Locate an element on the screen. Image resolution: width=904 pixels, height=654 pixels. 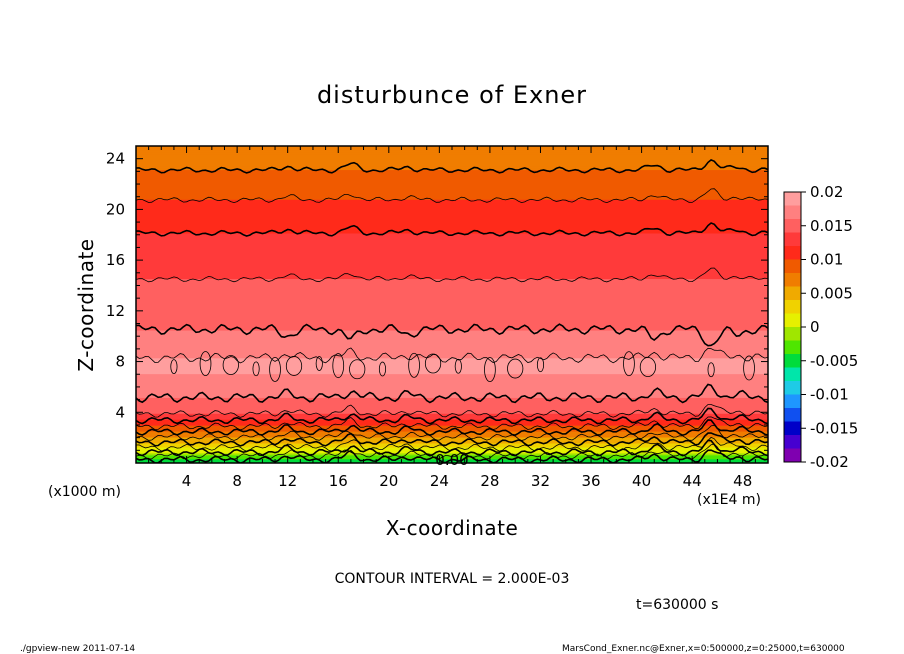
x-tick-label: 12 is located at coordinates (287, 481).